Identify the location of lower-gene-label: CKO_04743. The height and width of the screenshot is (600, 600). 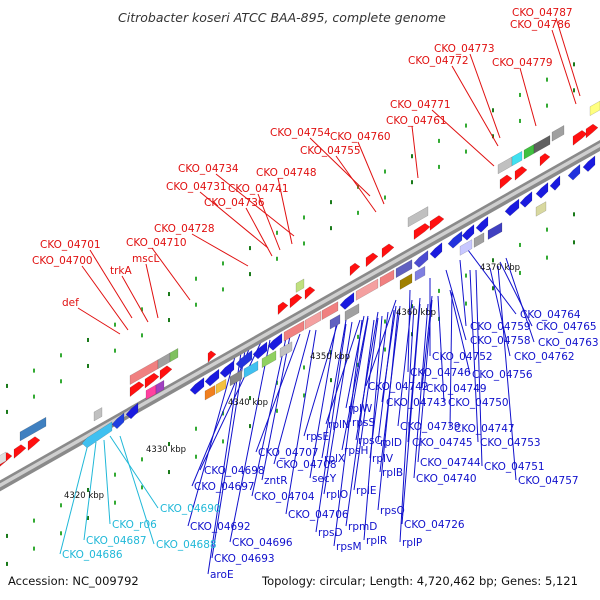
(416, 403).